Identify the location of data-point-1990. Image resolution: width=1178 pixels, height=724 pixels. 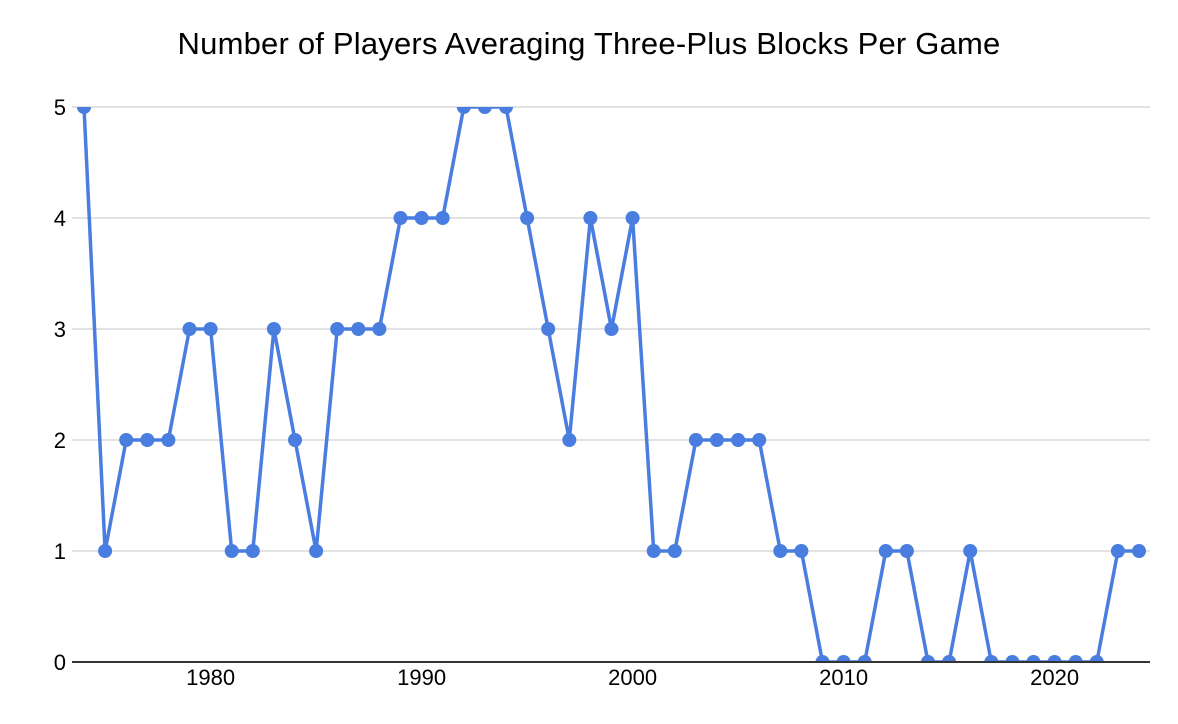
(421, 218).